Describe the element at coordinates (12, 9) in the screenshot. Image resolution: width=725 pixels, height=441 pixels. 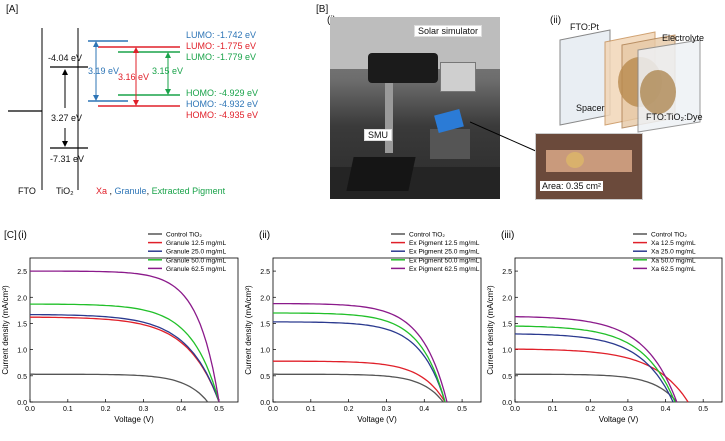
I see `panel-a-tag: [A]` at that location.